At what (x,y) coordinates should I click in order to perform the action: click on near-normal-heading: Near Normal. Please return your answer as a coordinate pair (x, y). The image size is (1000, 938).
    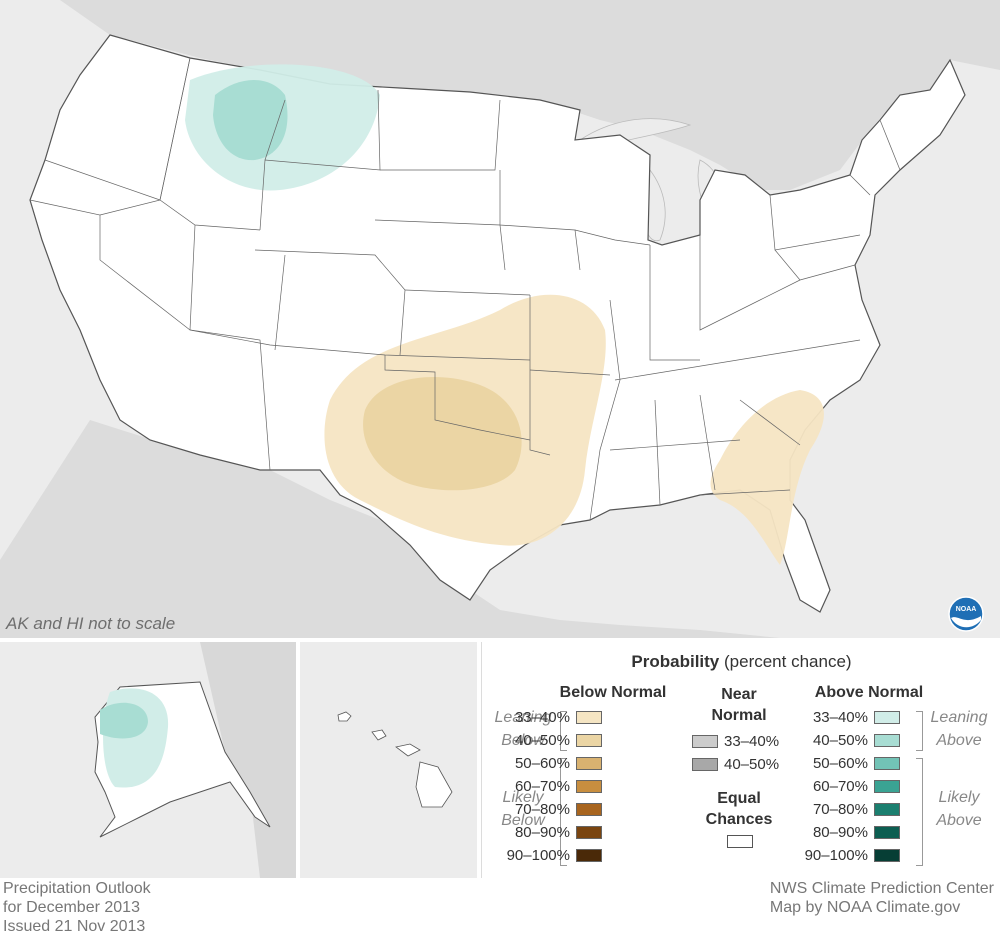
    Looking at the image, I should click on (739, 705).